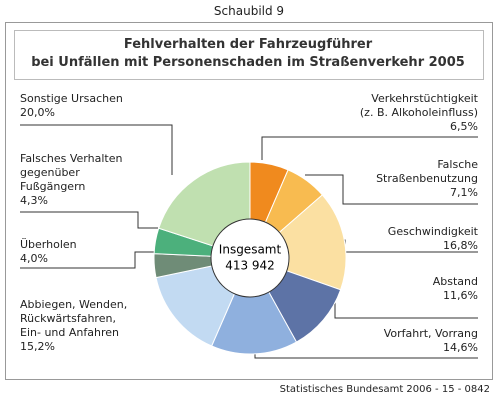  I want to click on value-label: 7,1%, so click(464, 192).